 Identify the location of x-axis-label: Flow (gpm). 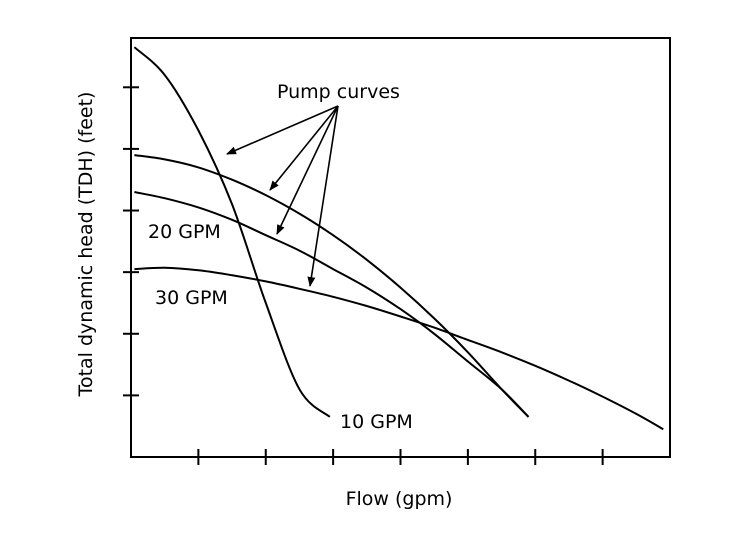
(399, 499).